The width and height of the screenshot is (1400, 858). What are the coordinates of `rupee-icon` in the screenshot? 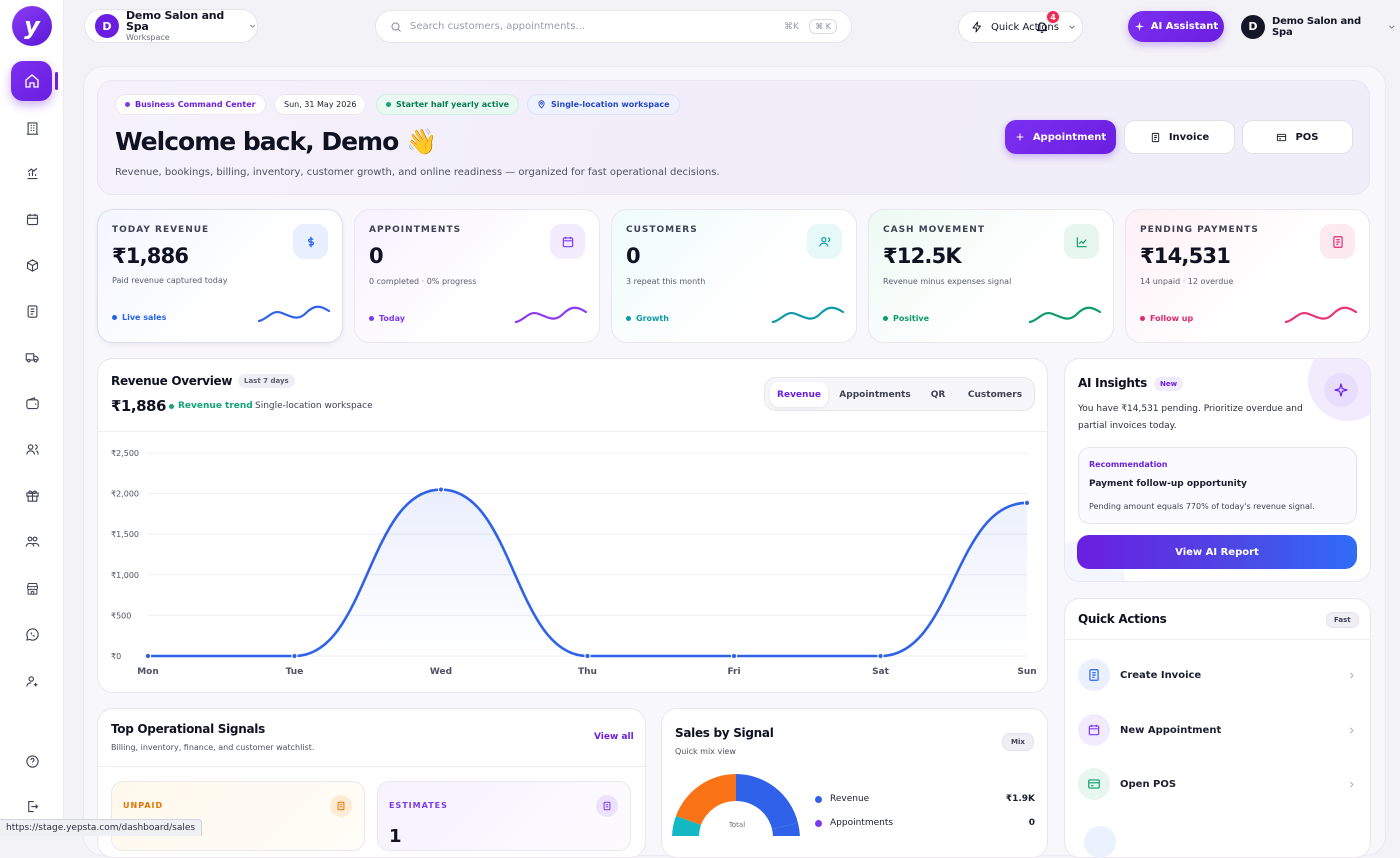 It's located at (310, 241).